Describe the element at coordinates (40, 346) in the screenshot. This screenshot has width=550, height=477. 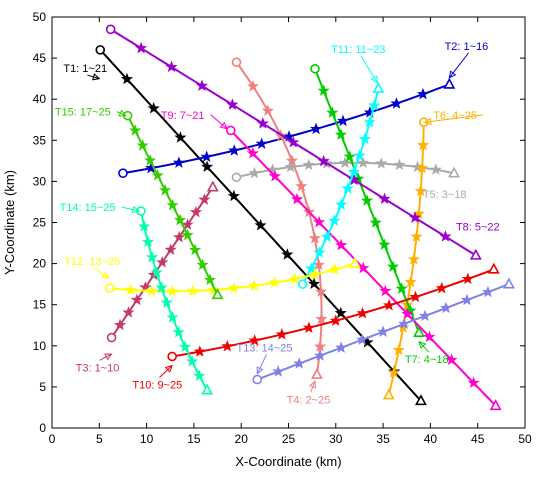
I see `y-tick-label: 10` at that location.